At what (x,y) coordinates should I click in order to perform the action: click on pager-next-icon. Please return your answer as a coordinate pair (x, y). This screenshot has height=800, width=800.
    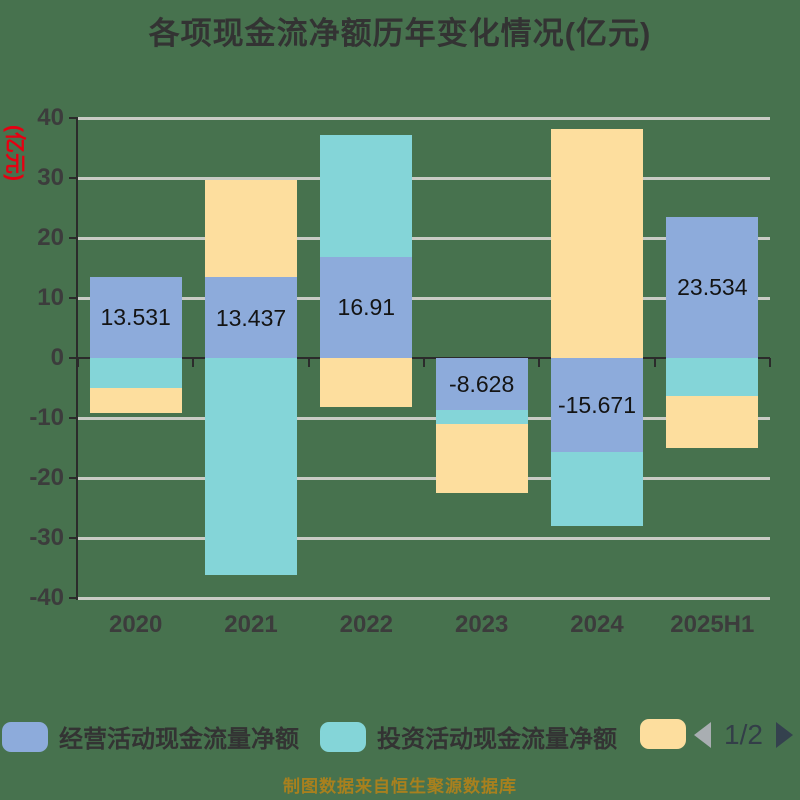
    Looking at the image, I should click on (784, 735).